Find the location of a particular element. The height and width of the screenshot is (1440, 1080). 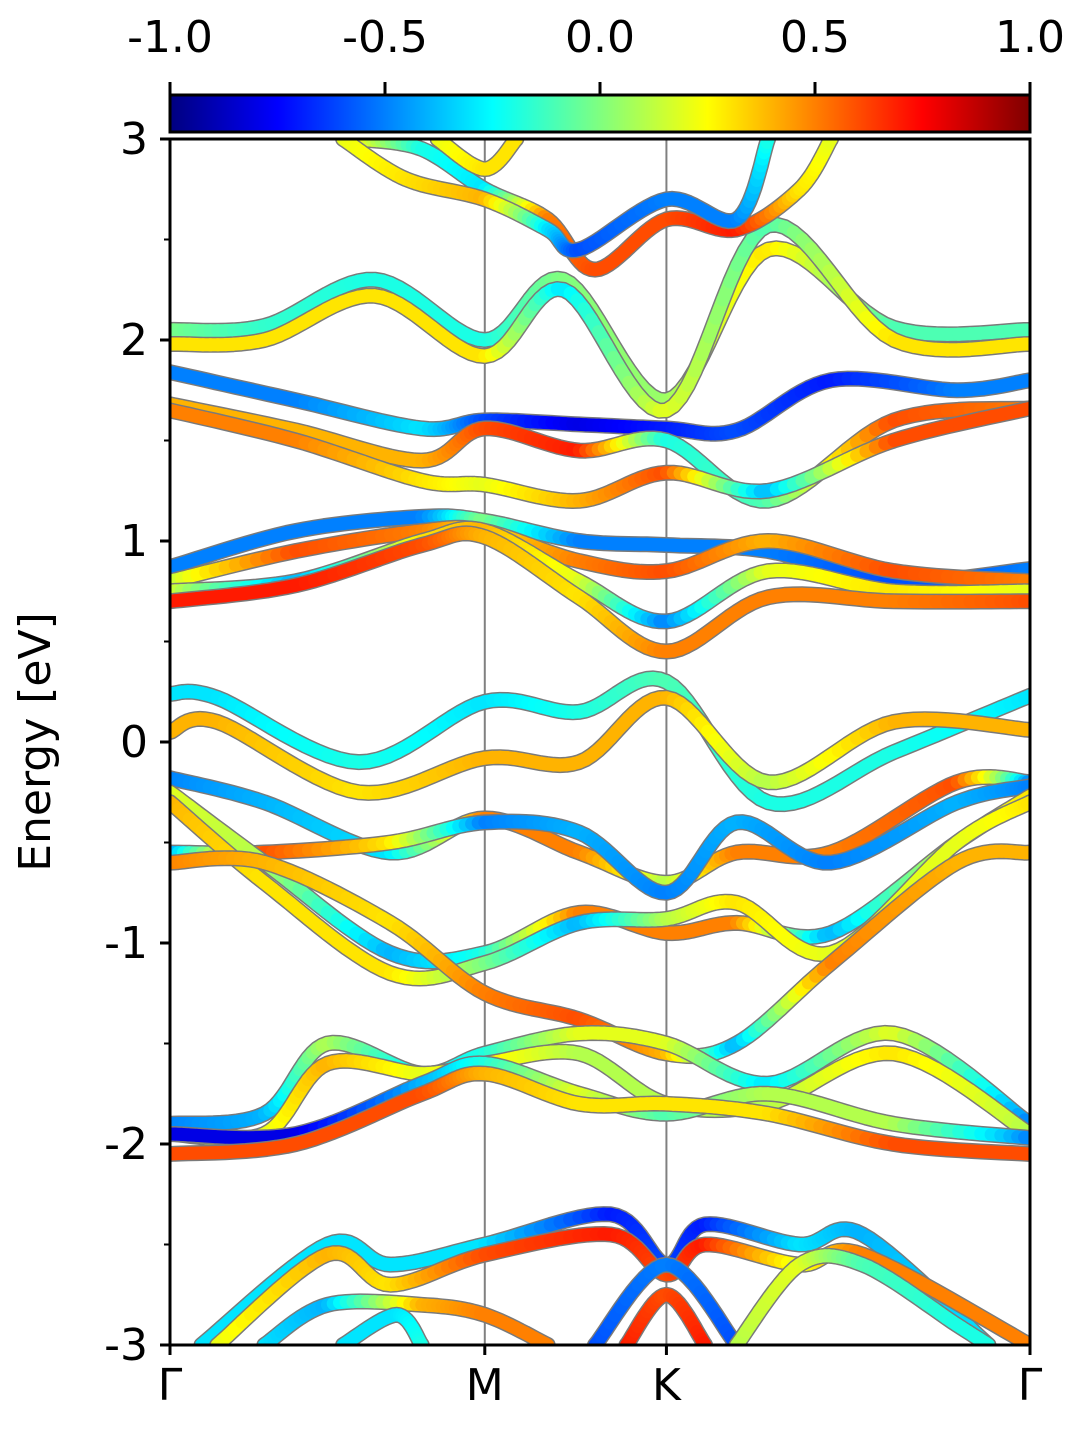

y-tick-label: -3 is located at coordinates (126, 1345).